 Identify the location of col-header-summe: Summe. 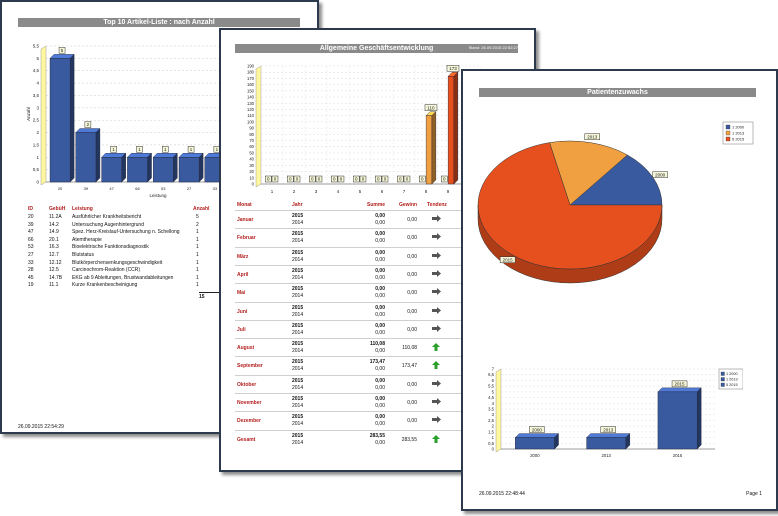
(376, 205).